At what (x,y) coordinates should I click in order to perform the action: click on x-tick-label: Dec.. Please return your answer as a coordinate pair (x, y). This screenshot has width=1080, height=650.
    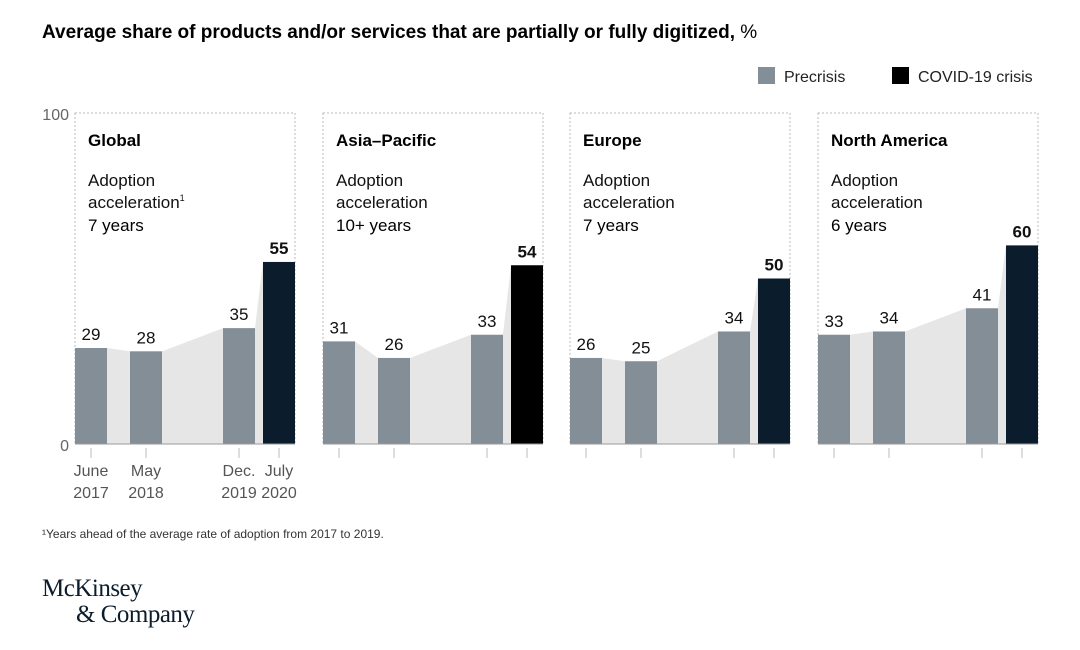
    Looking at the image, I should click on (239, 471).